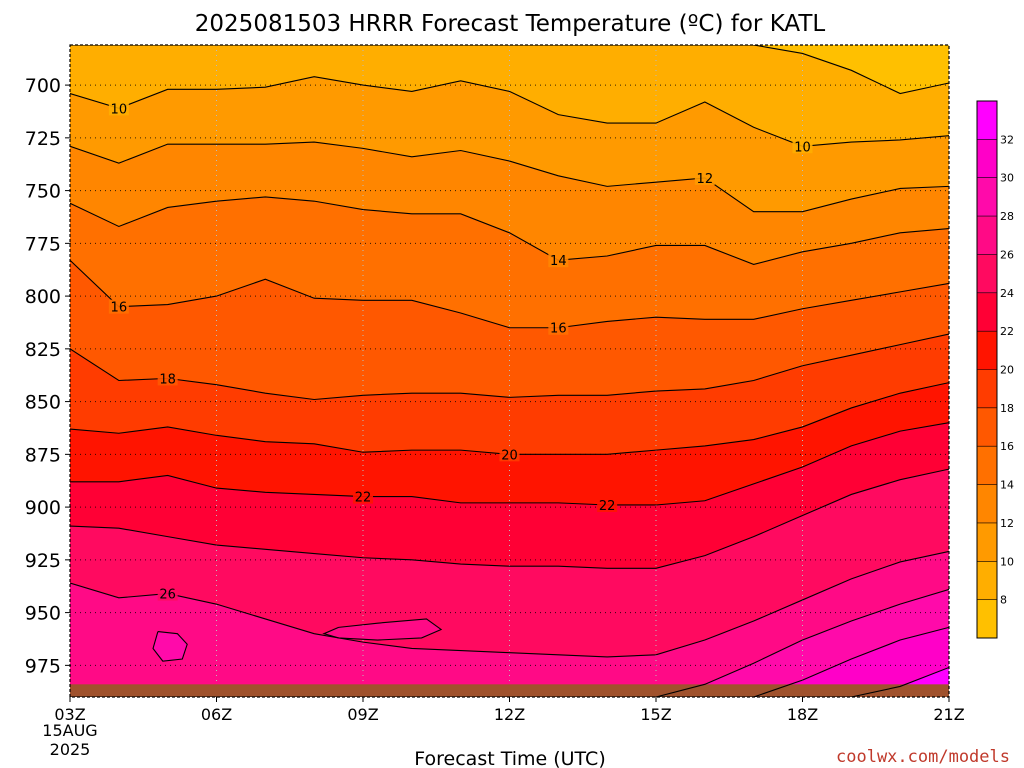 Image resolution: width=1024 pixels, height=768 pixels. Describe the element at coordinates (1007, 523) in the screenshot. I see `colorbar-tick-label: 12` at that location.